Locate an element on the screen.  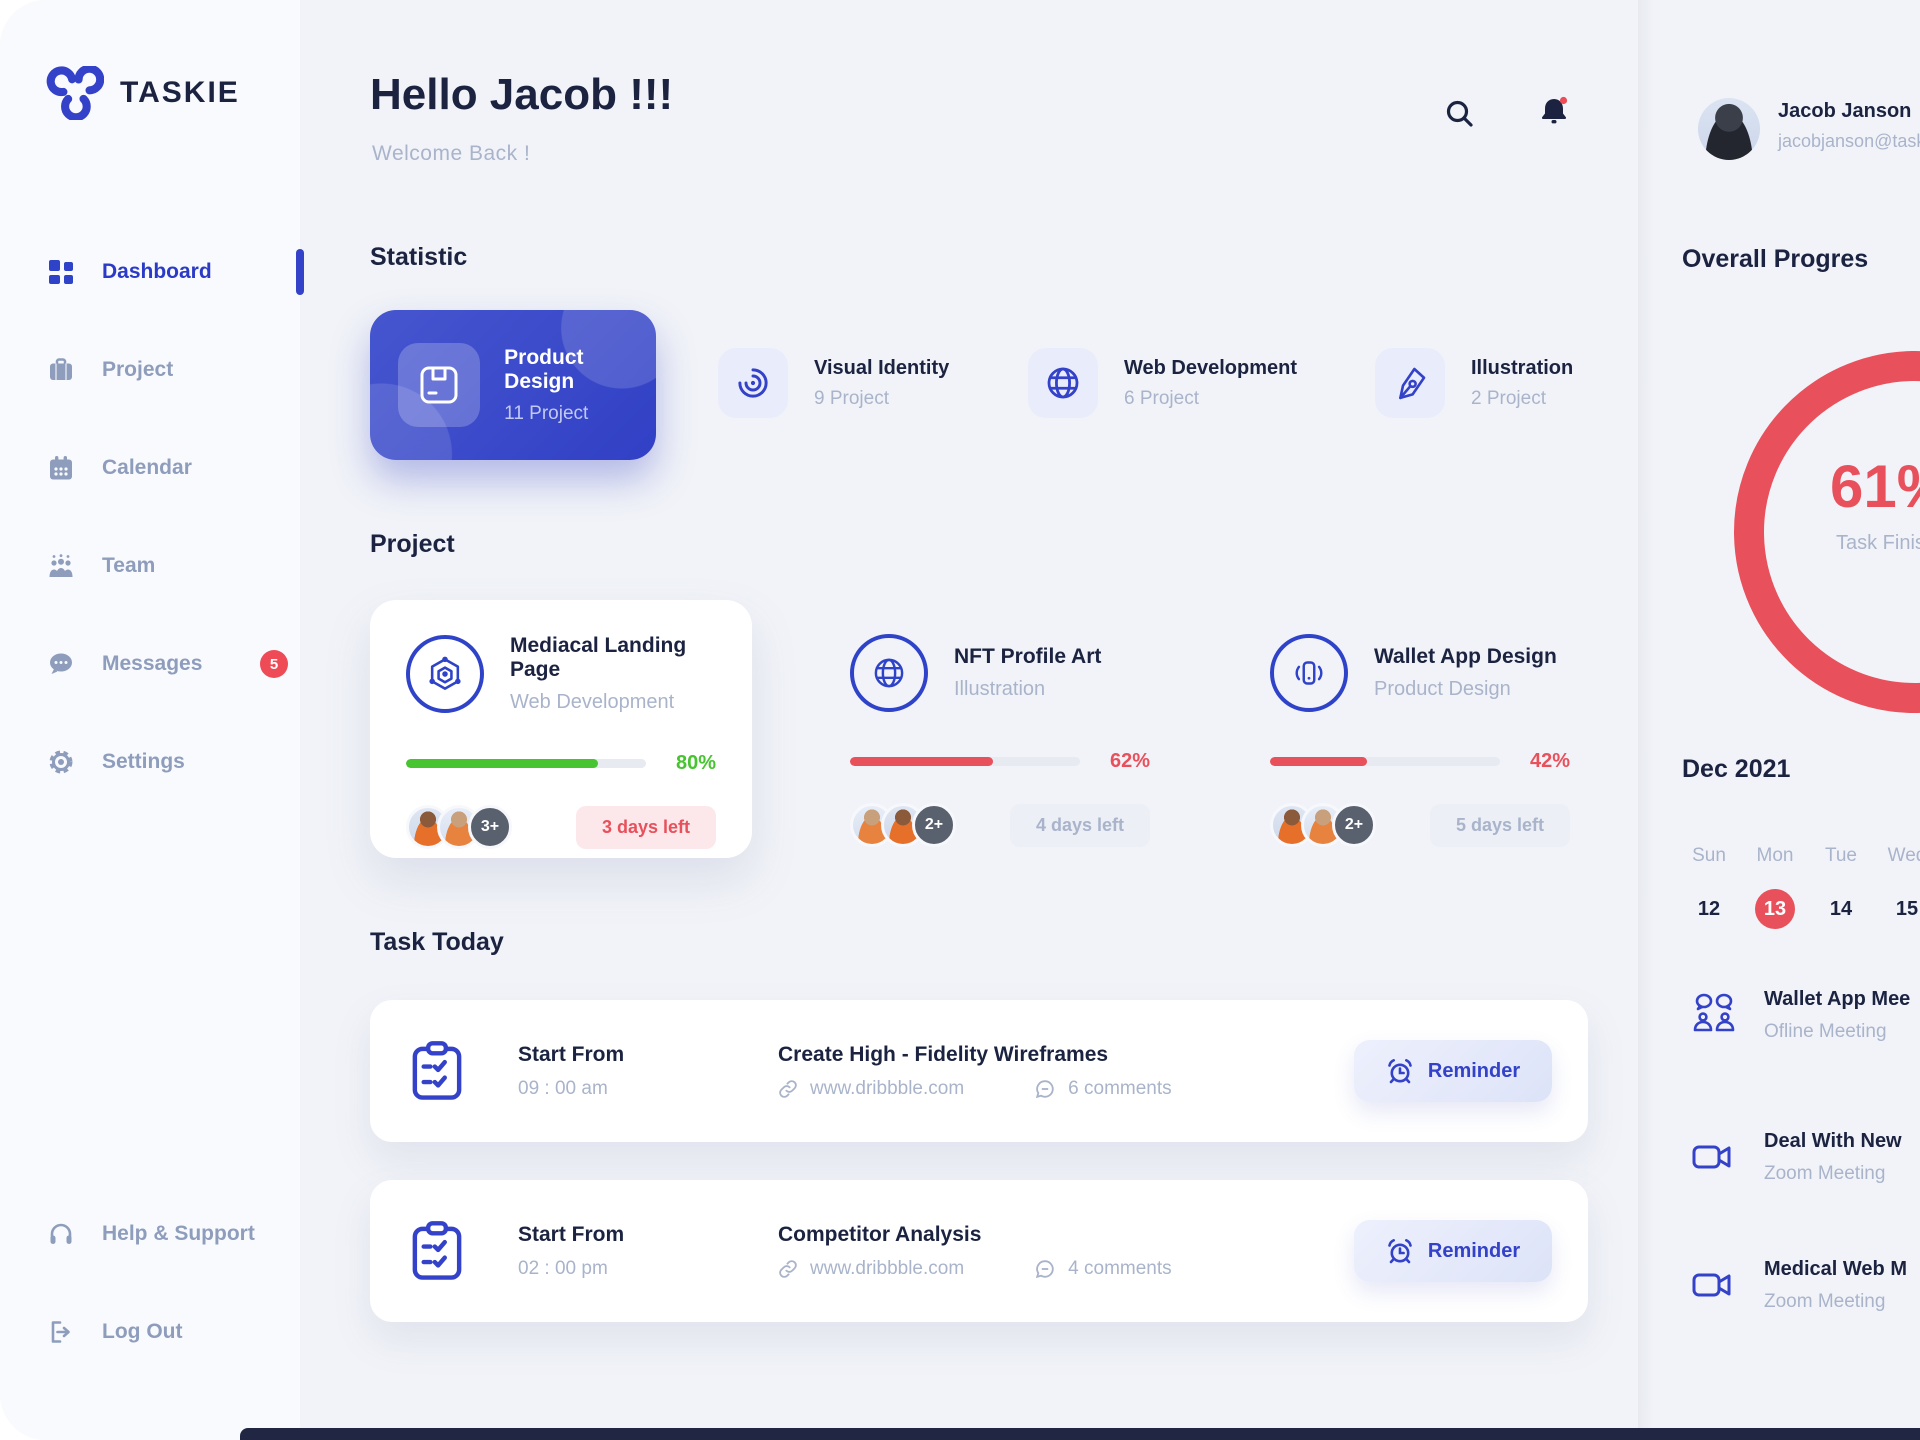
task-time: 09 : 00 am is located at coordinates (563, 1088).